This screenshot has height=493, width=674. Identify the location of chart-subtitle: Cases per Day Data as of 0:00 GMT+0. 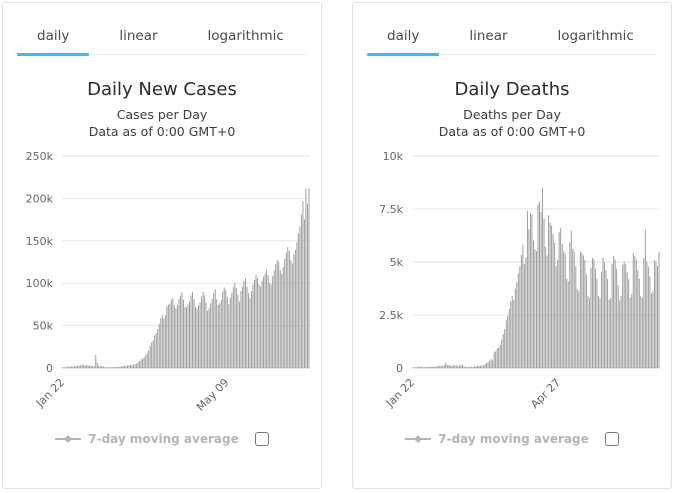
(162, 123).